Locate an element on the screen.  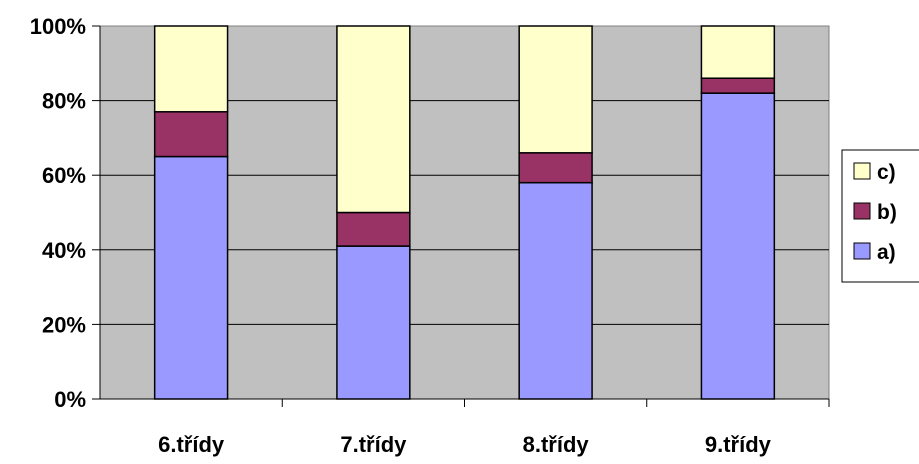
y-tick-label: 60% is located at coordinates (64, 175).